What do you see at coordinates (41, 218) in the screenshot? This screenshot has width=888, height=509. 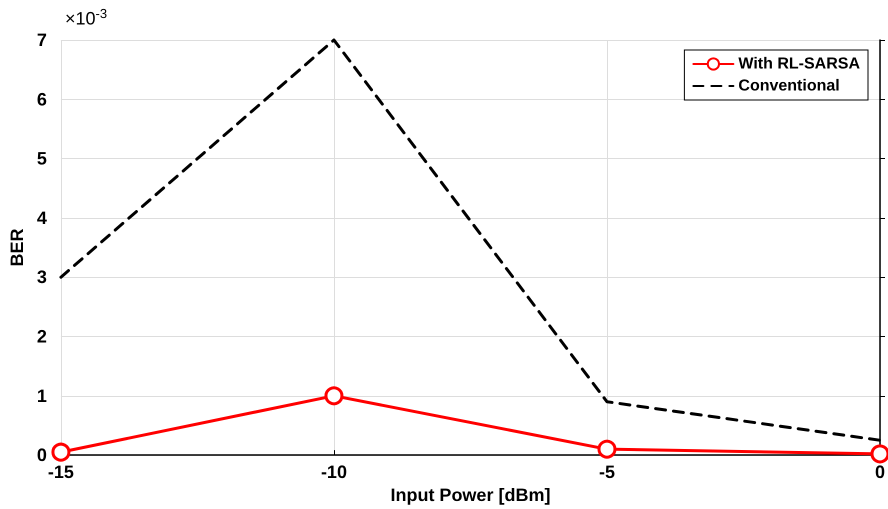 I see `y-tick-label: 4` at bounding box center [41, 218].